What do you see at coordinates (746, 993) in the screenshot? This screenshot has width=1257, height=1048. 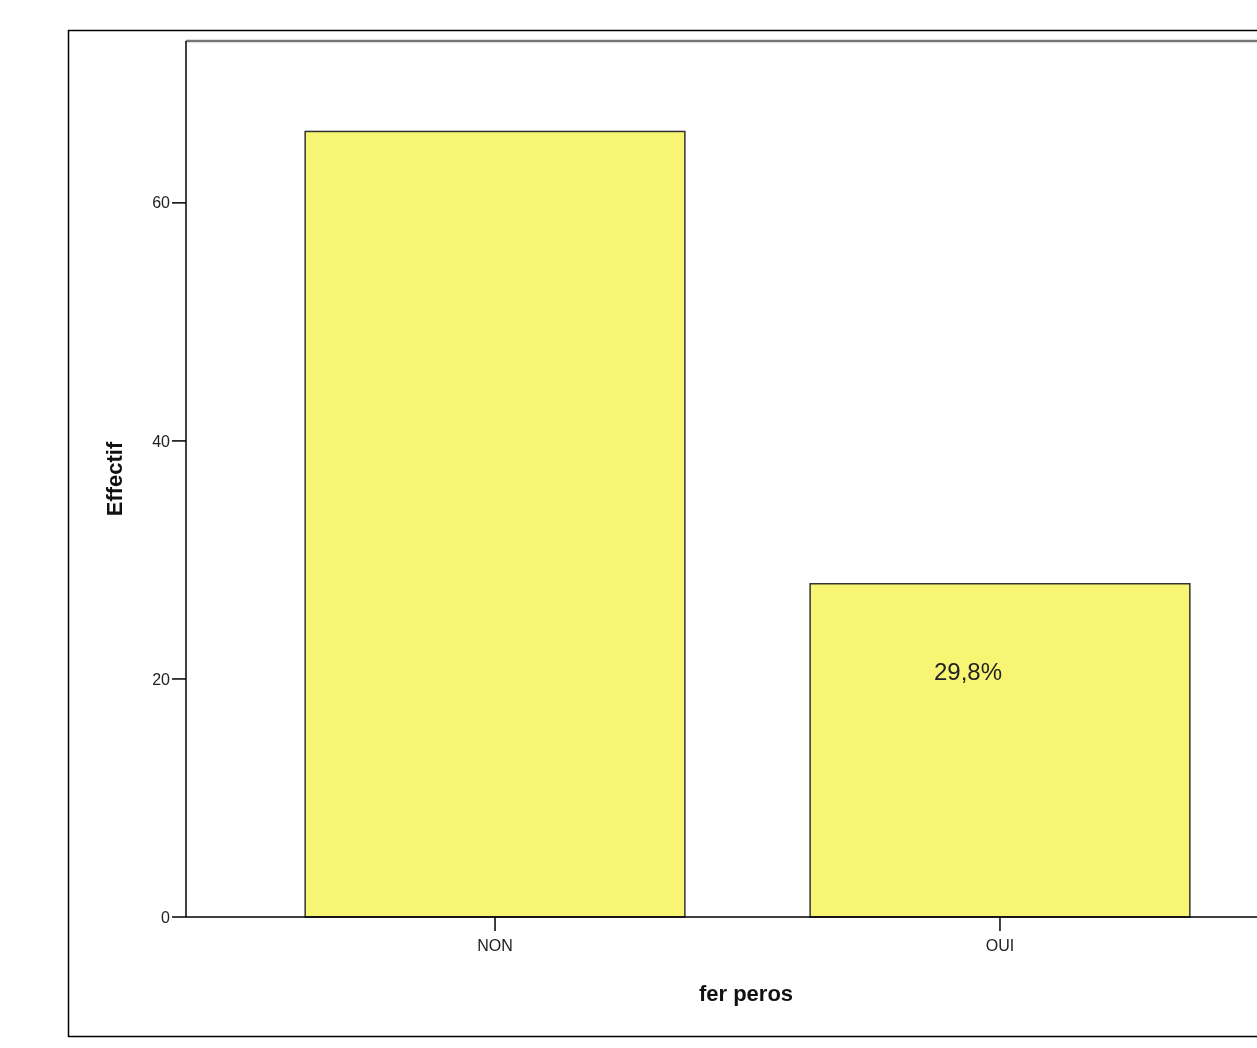 I see `x-axis-title: fer peros` at bounding box center [746, 993].